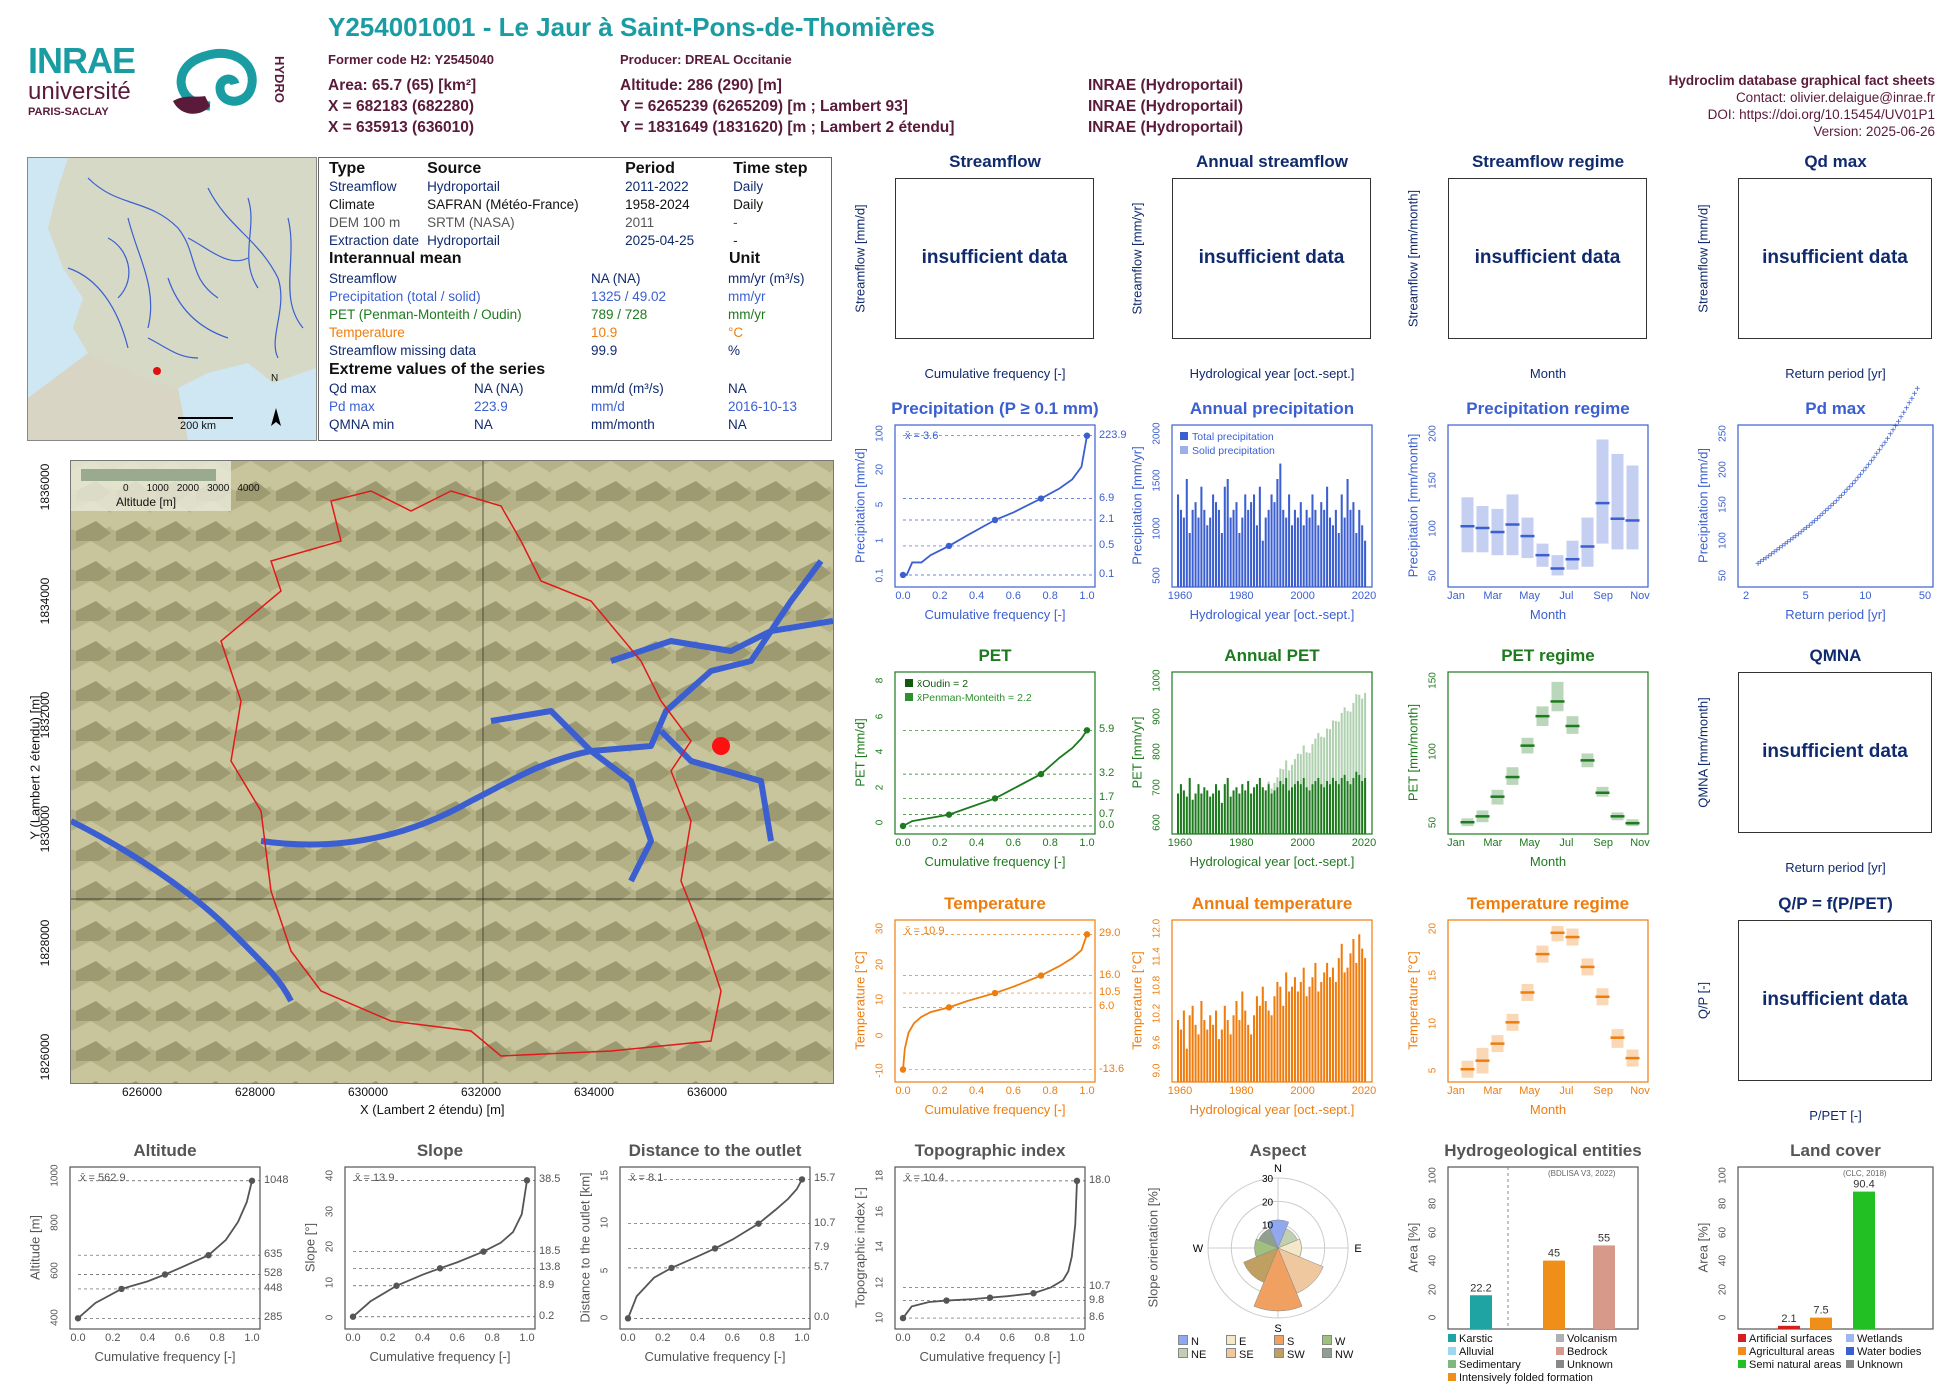  I want to click on bar-value-label: 2.1, so click(1788, 1319).